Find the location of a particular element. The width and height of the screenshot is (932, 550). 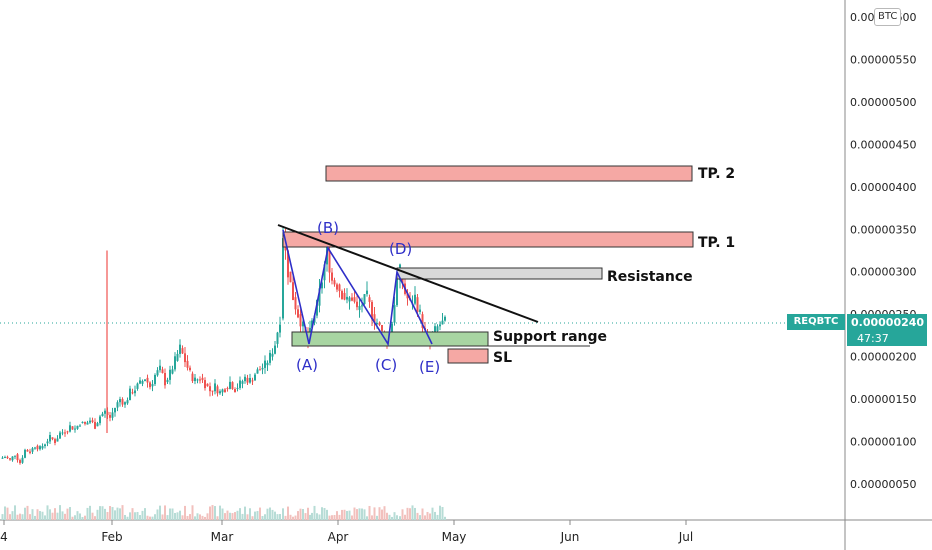

volume-bars is located at coordinates (223, 512).